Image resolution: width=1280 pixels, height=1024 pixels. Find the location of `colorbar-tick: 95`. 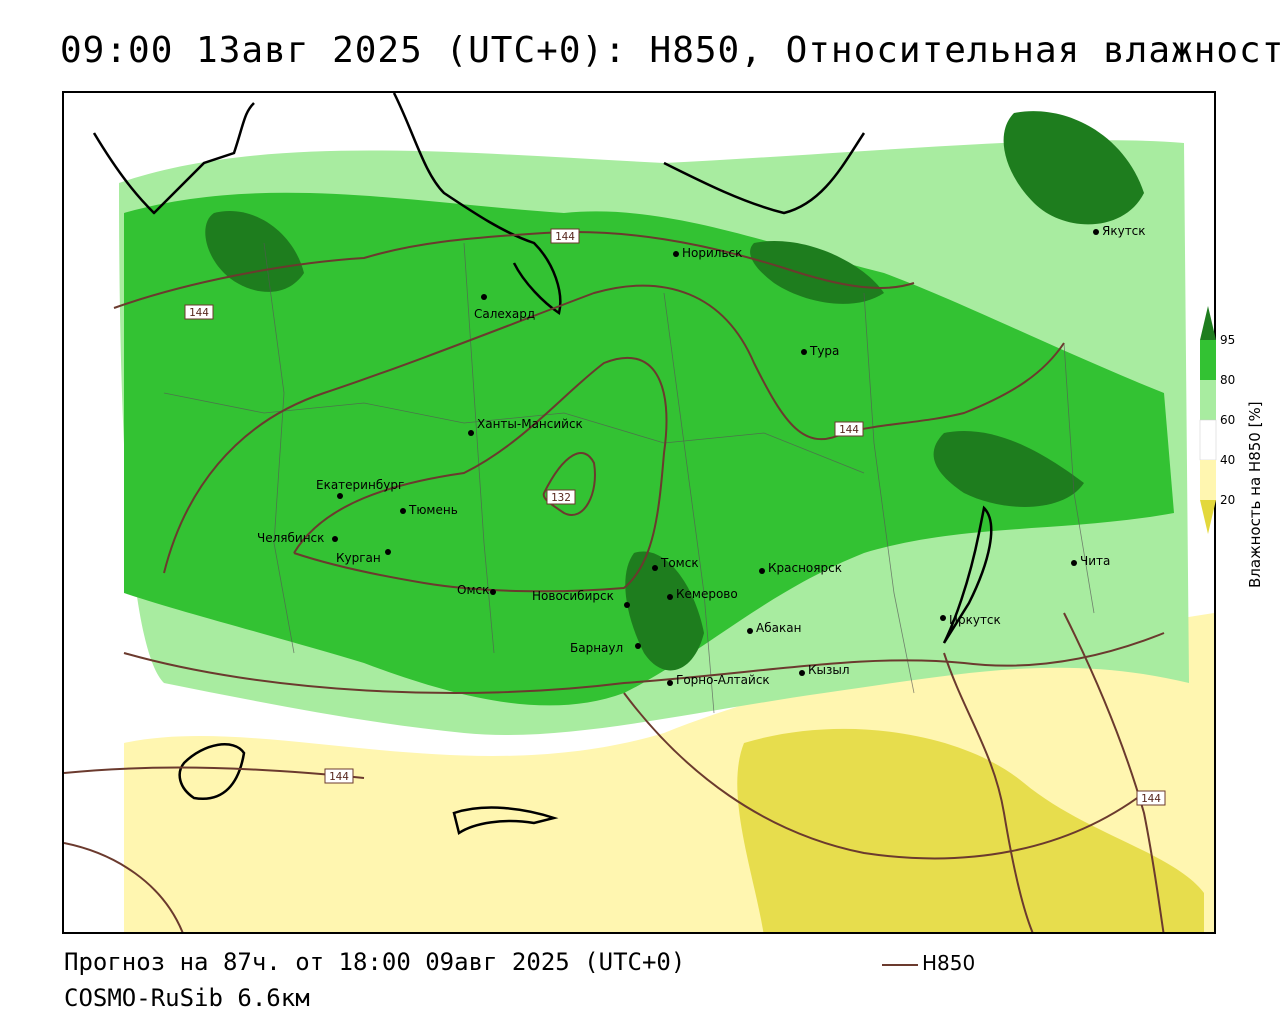

colorbar-tick: 95 is located at coordinates (1227, 340).